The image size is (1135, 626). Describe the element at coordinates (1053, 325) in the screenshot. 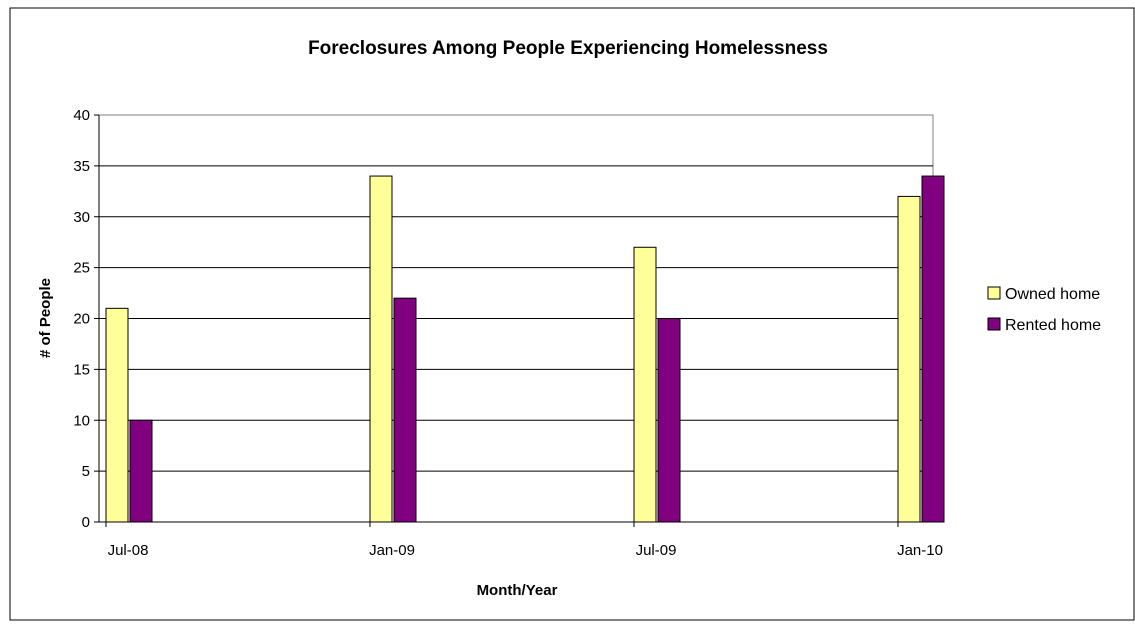

I see `legend-label: Rented home` at that location.